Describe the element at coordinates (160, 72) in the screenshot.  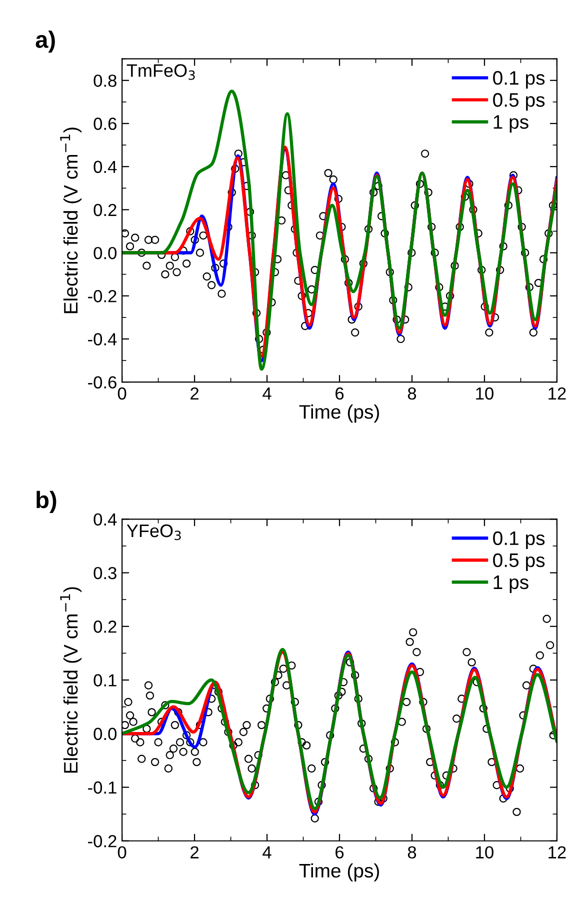
I see `annotation: TmFeO$_{3}$` at that location.